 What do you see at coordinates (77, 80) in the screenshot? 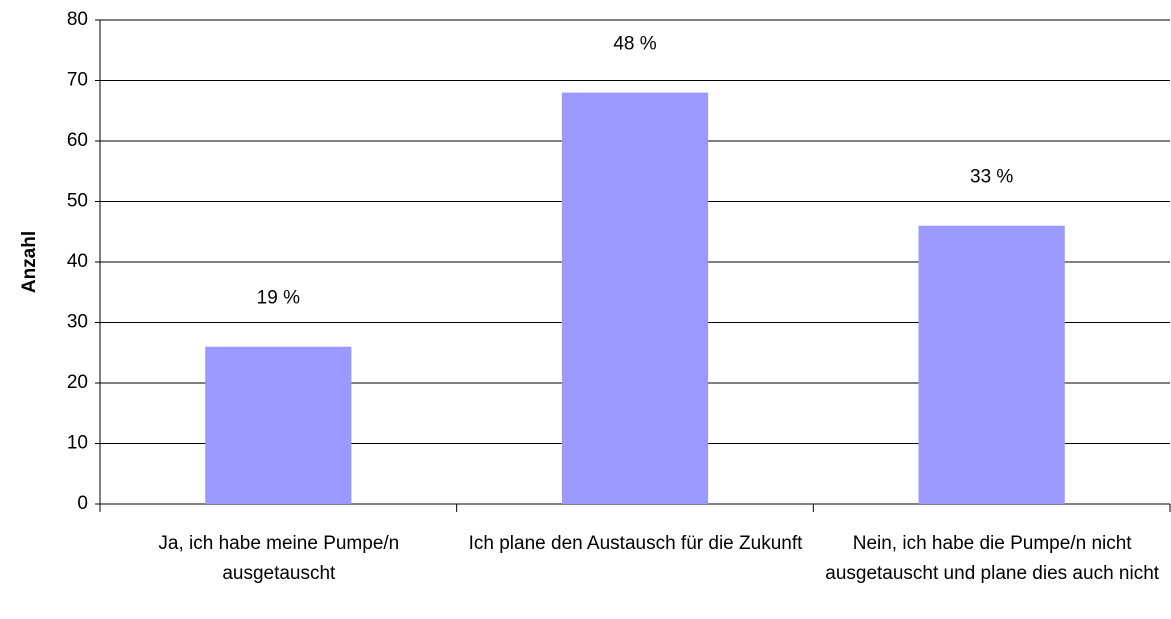
I see `y-tick-label: 70` at bounding box center [77, 80].